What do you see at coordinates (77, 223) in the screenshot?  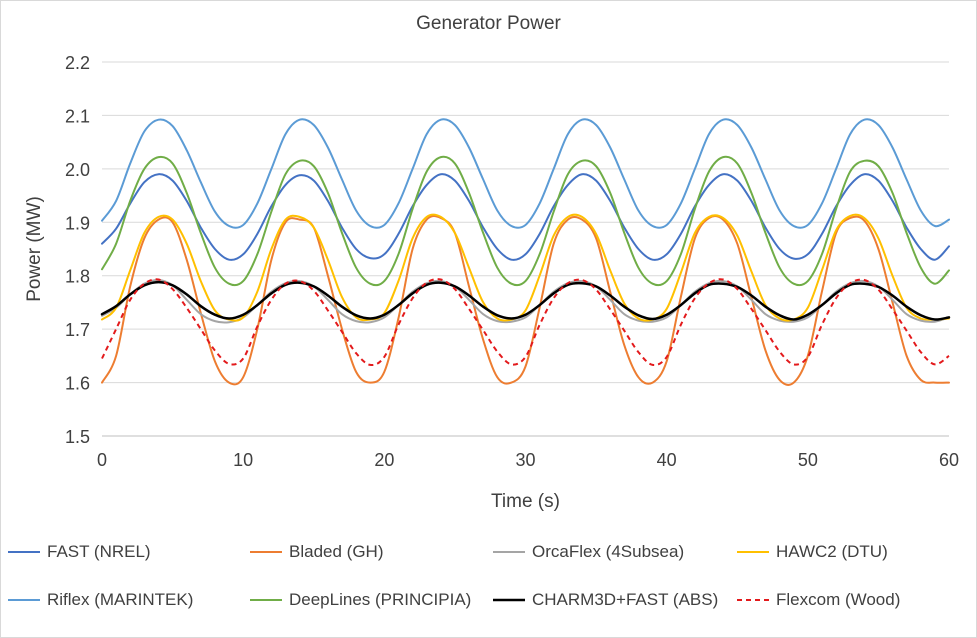 I see `y-tick-label: 1.9` at bounding box center [77, 223].